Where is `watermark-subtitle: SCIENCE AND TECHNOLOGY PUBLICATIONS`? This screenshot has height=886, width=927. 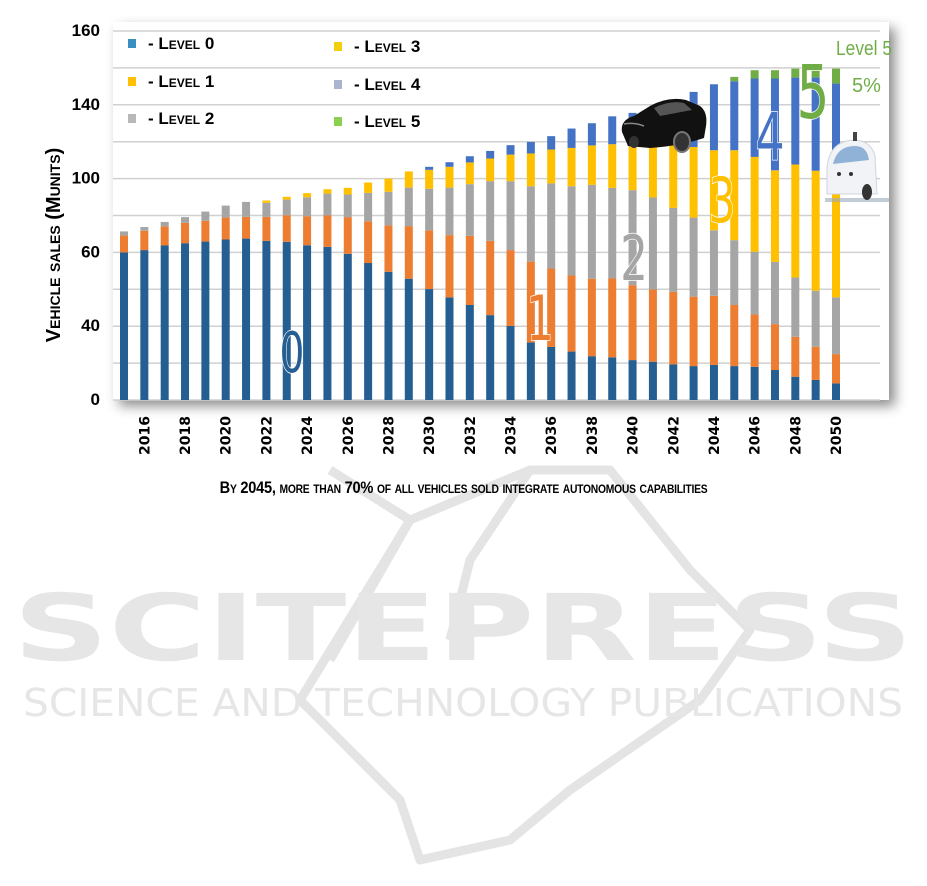 watermark-subtitle: SCIENCE AND TECHNOLOGY PUBLICATIONS is located at coordinates (463, 703).